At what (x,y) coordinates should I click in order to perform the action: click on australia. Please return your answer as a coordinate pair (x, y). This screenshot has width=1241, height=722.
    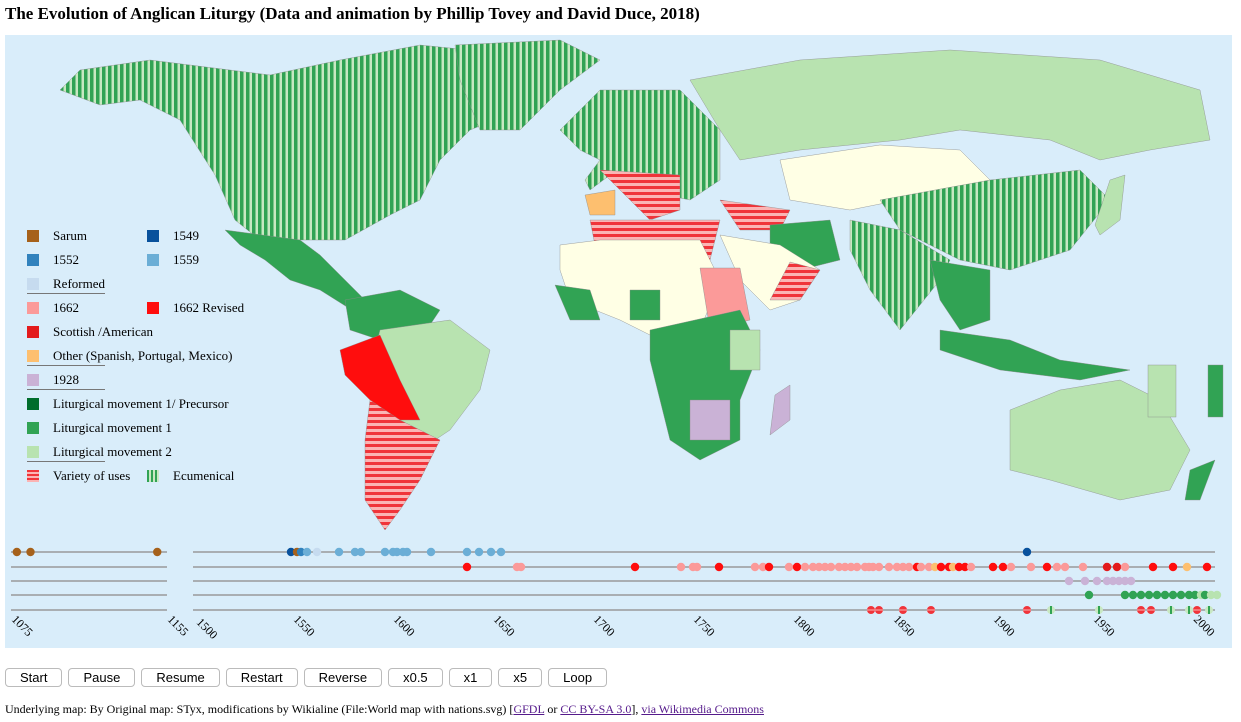
    Looking at the image, I should click on (1100, 440).